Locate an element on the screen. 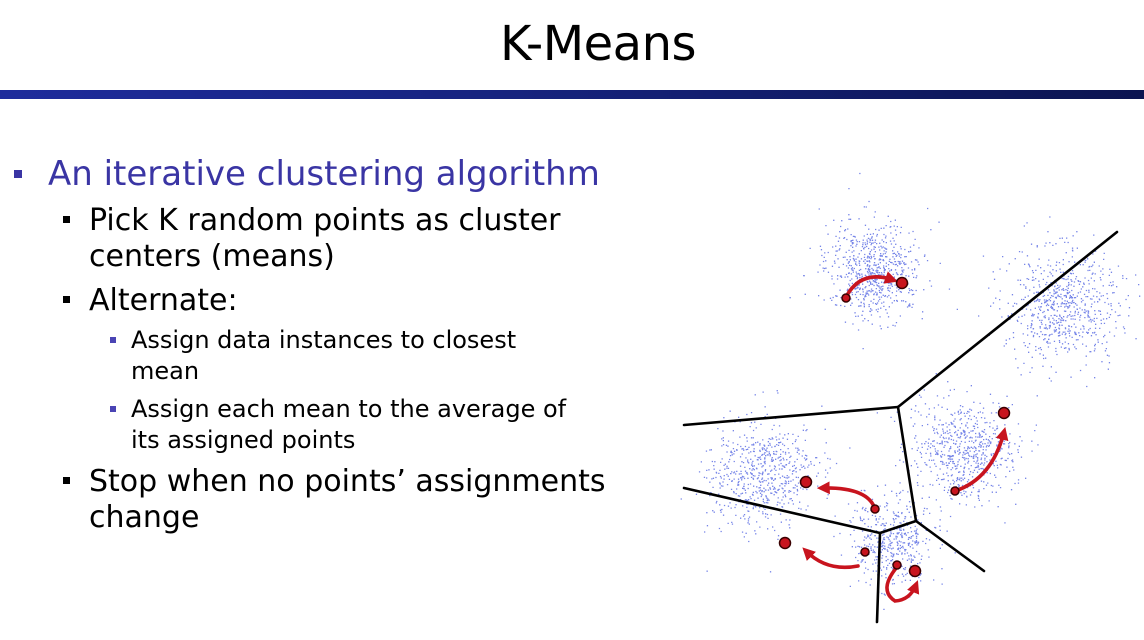 The height and width of the screenshot is (640, 1144). bullet-main: An iterative clustering algorithm is located at coordinates (324, 174).